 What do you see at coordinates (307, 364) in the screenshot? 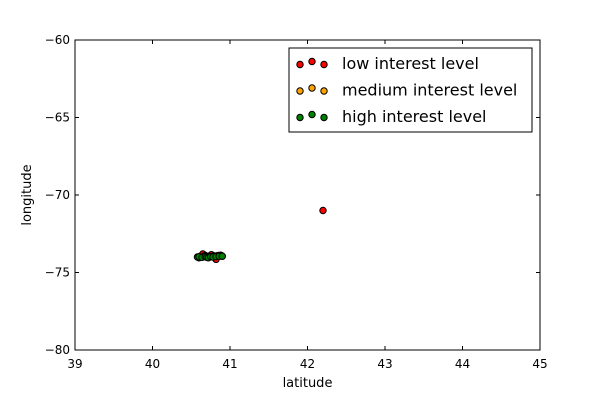
I see `x-tick-label: 42` at bounding box center [307, 364].